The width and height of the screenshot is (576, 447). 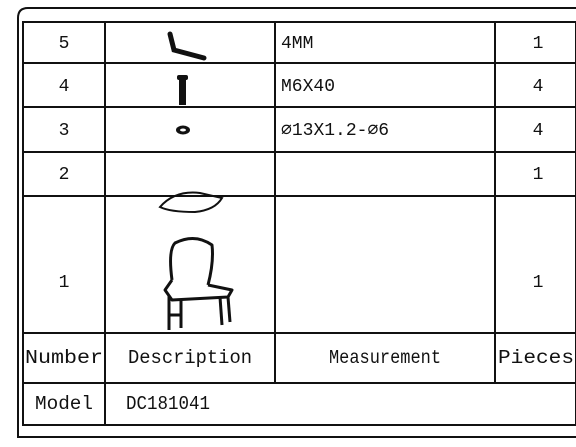 I want to click on row-number: 3, so click(x=64, y=131).